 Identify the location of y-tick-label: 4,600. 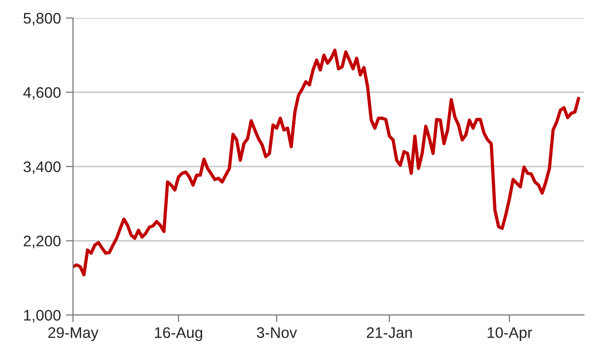
(42, 93).